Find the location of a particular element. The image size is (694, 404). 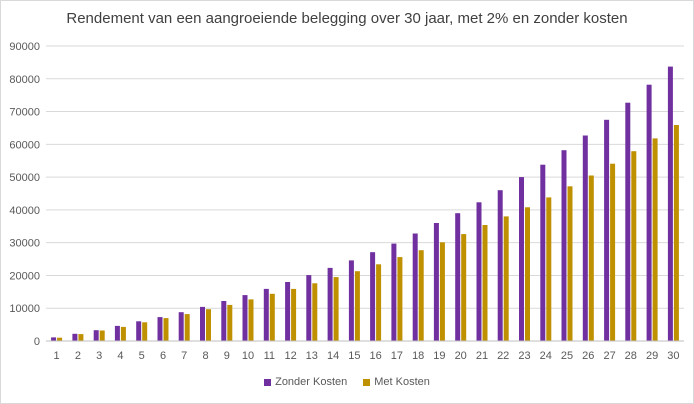

x-tick-label: 3 is located at coordinates (99, 356).